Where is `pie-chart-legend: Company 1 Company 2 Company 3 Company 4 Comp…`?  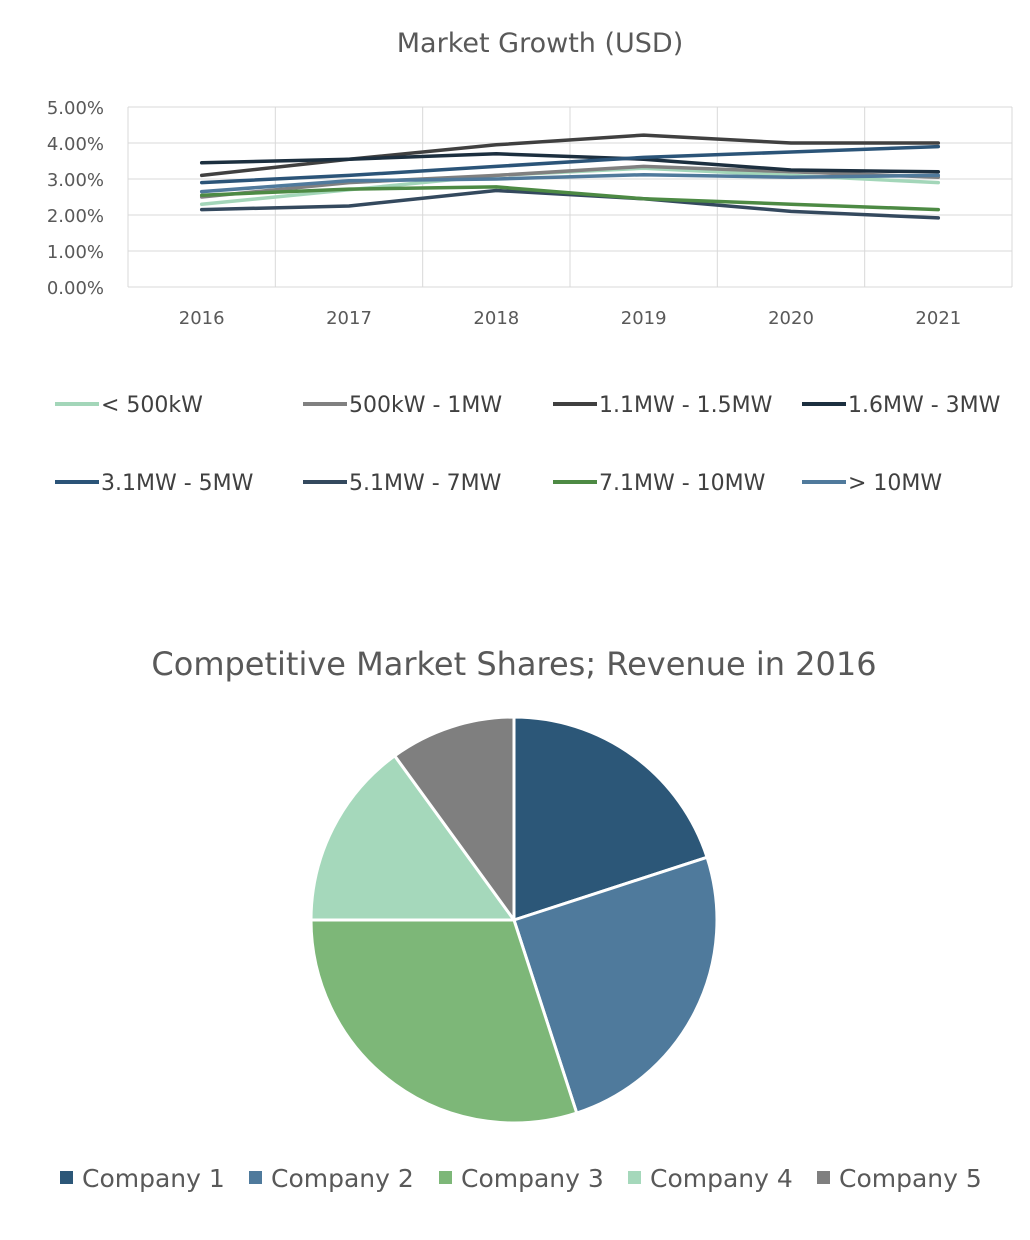 pie-chart-legend: Company 1 Company 2 Company 3 Company 4 Comp… is located at coordinates (521, 1178).